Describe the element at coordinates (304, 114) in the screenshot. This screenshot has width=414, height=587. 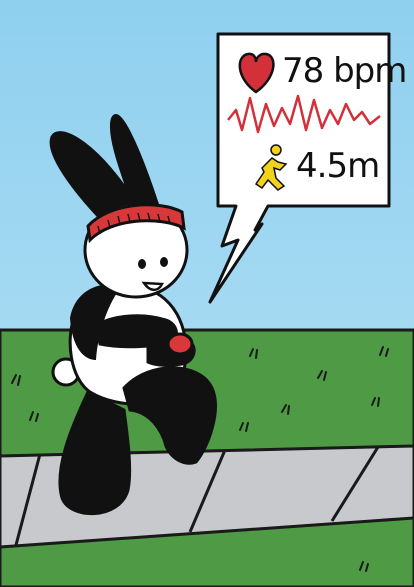
I see `heartbeat-waveform` at that location.